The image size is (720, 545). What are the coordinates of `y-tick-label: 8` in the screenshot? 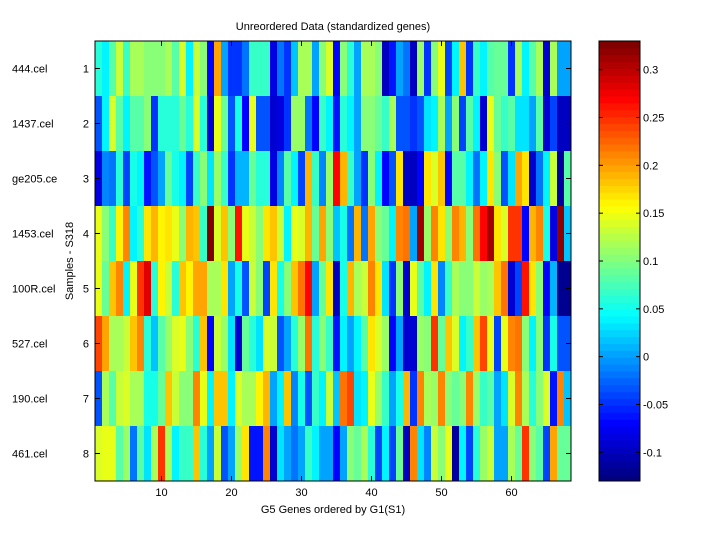 It's located at (86, 455).